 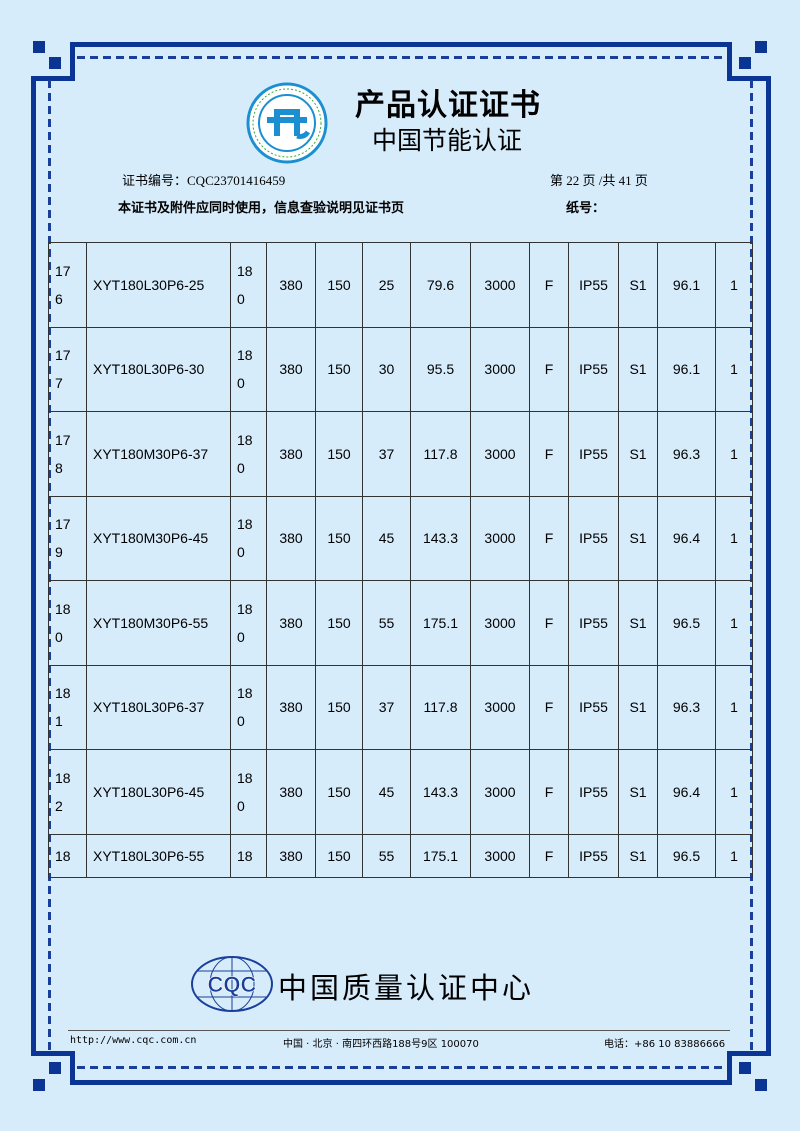 What do you see at coordinates (586, 208) in the screenshot?
I see `paper-number-label: 纸号：` at bounding box center [586, 208].